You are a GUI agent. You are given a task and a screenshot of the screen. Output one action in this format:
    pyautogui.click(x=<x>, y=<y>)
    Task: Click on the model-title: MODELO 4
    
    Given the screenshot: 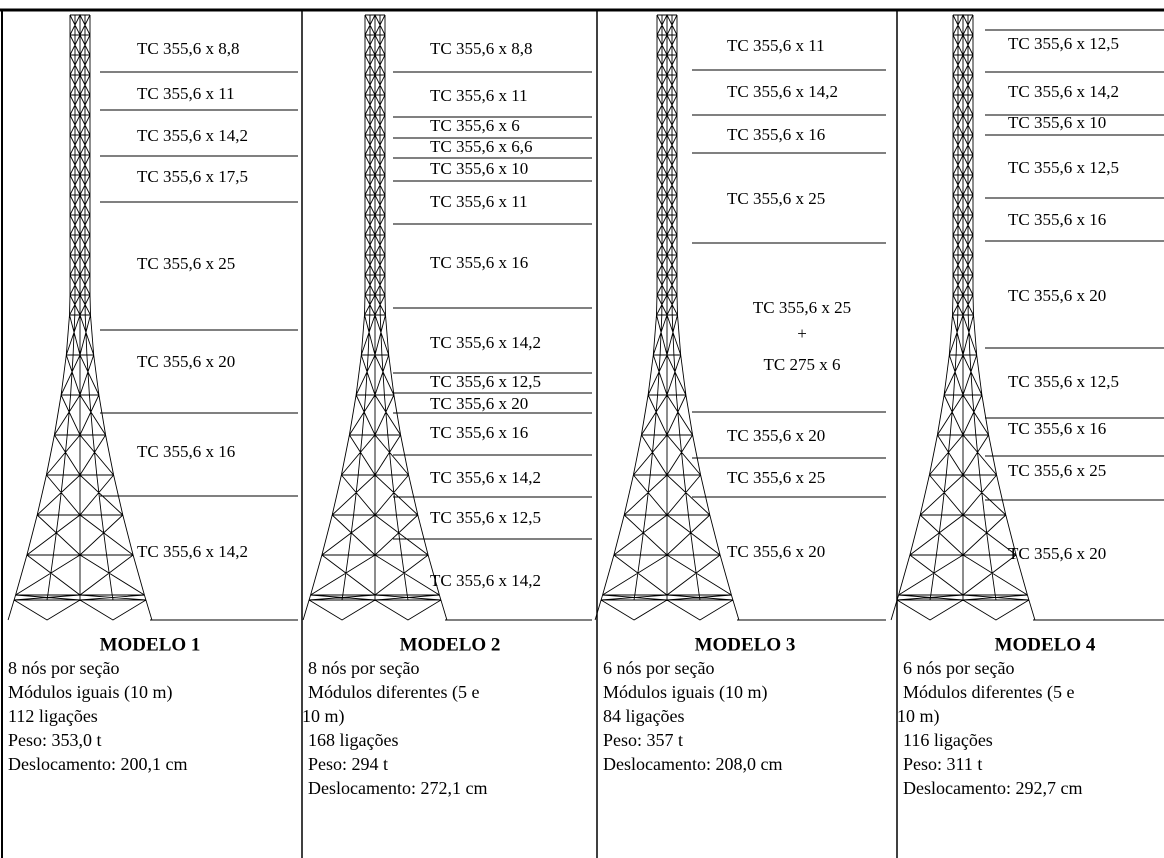 What is the action you would take?
    pyautogui.click(x=1045, y=644)
    